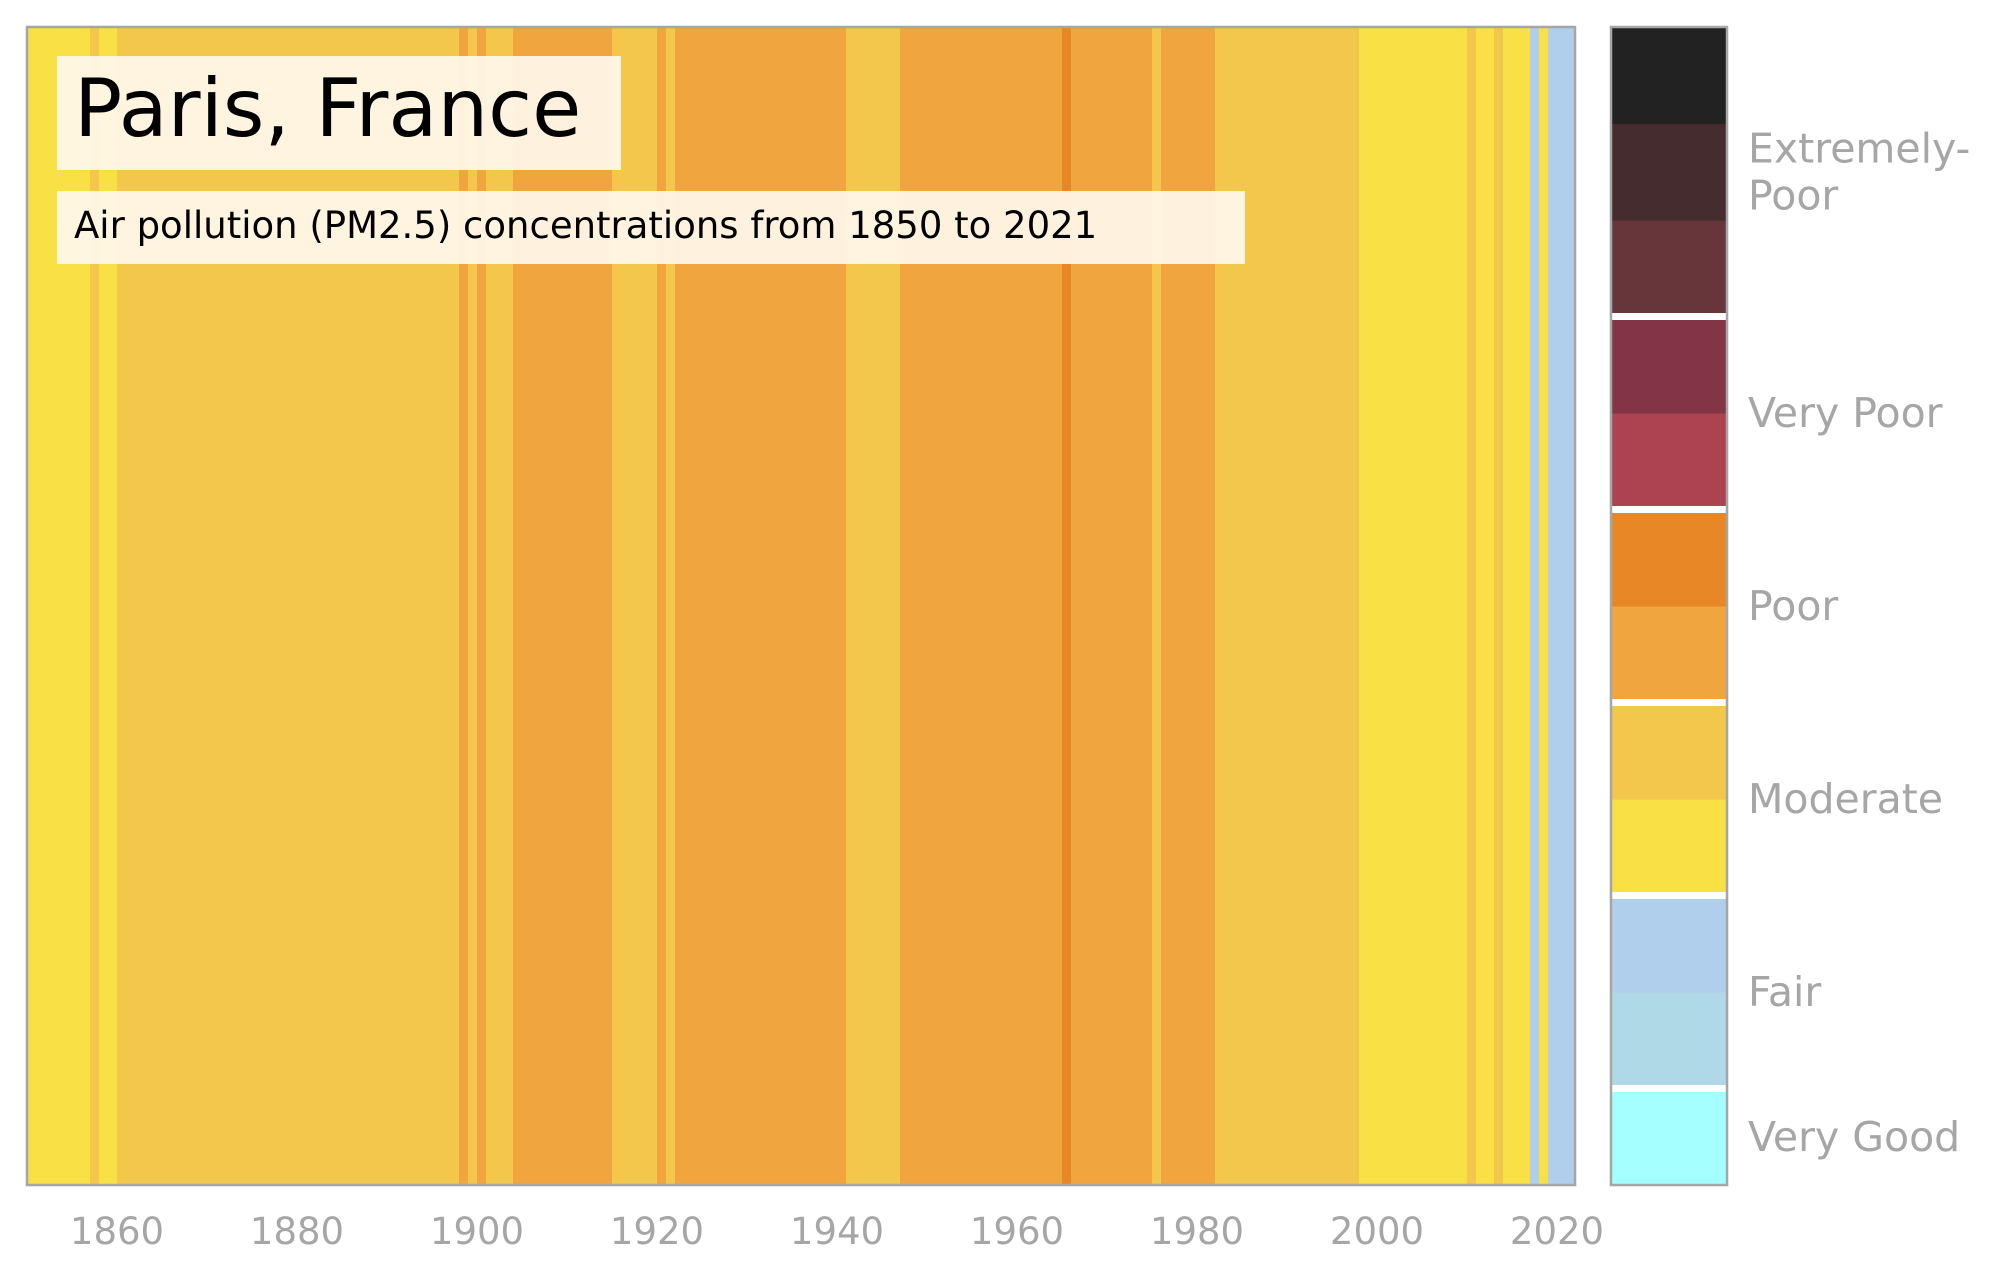 This screenshot has height=1268, width=2016. I want to click on legend-label: Very Poor, so click(1845, 413).